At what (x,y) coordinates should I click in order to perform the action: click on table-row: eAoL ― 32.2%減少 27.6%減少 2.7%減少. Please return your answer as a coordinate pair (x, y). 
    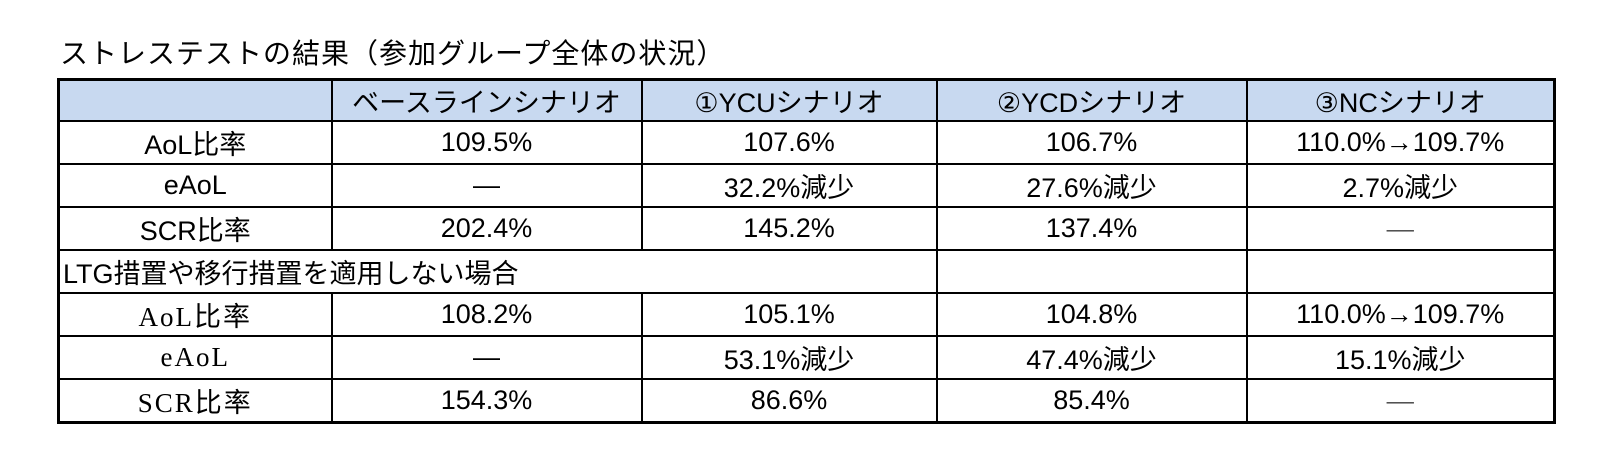
    Looking at the image, I should click on (806, 185).